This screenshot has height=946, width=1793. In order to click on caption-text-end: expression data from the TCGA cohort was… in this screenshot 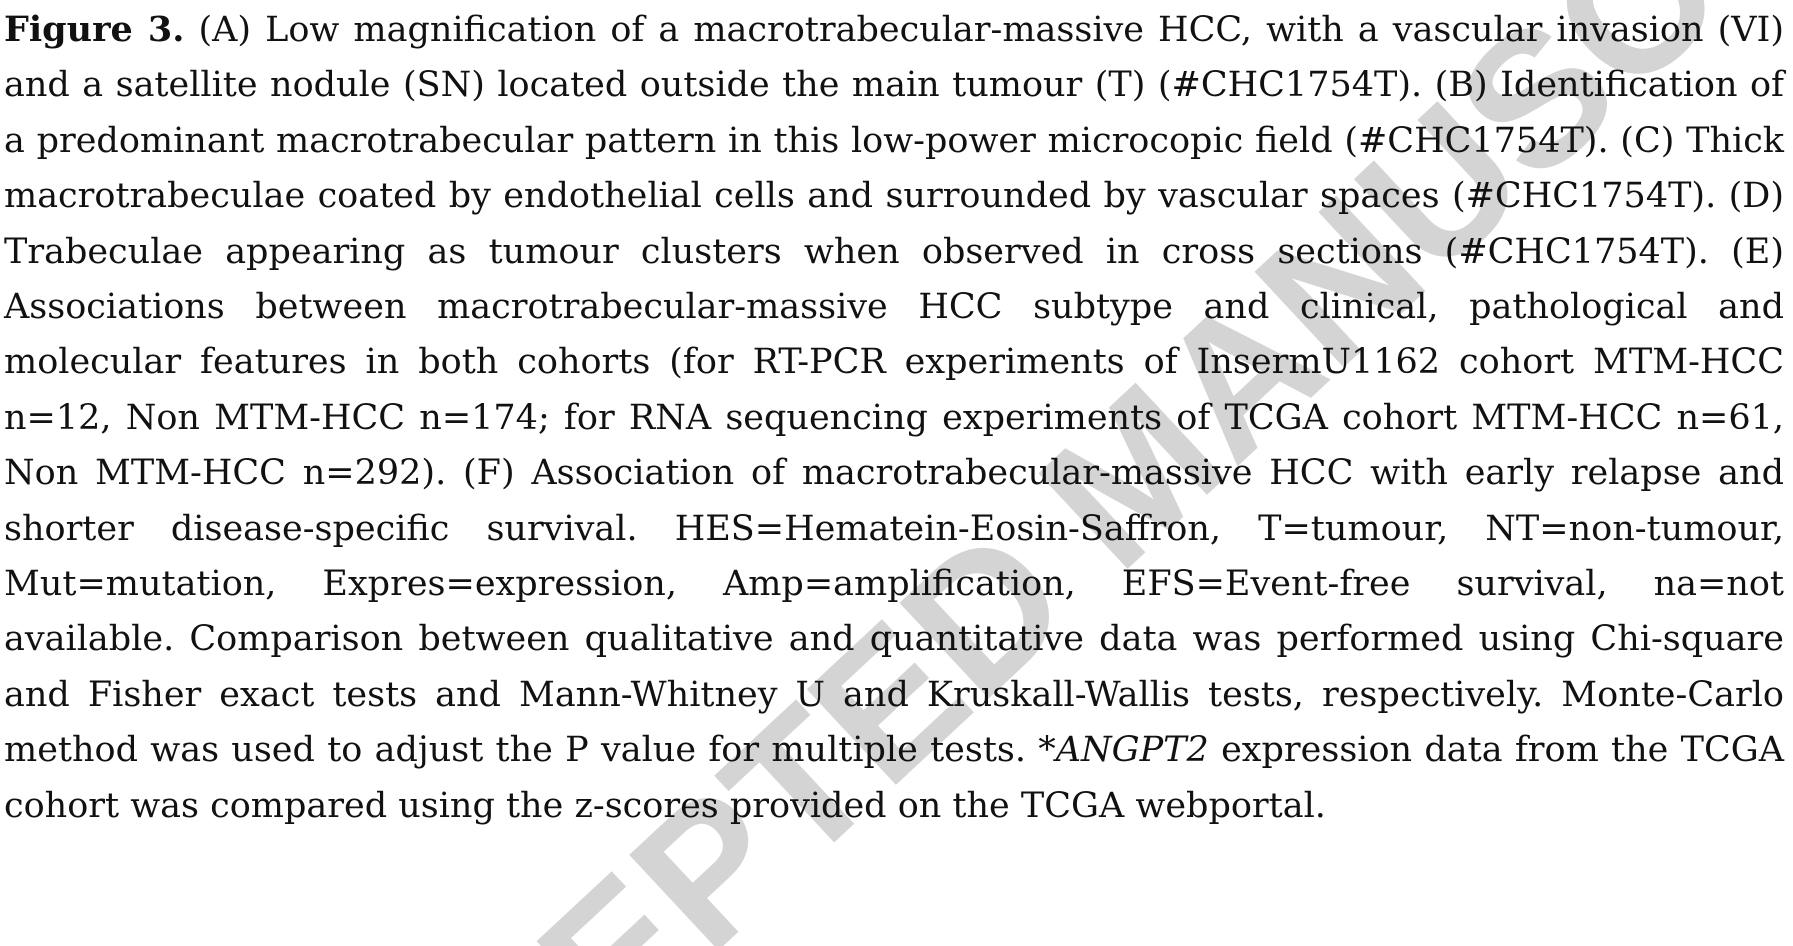, I will do `click(894, 778)`.